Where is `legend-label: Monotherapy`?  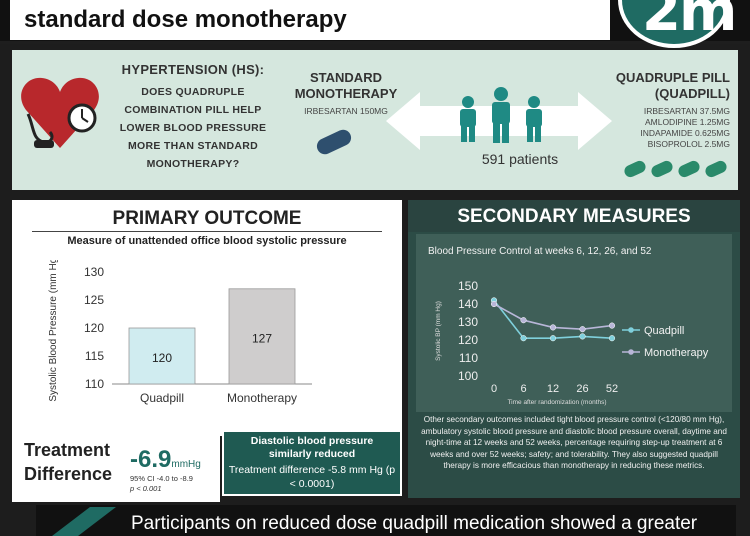 legend-label: Monotherapy is located at coordinates (676, 353).